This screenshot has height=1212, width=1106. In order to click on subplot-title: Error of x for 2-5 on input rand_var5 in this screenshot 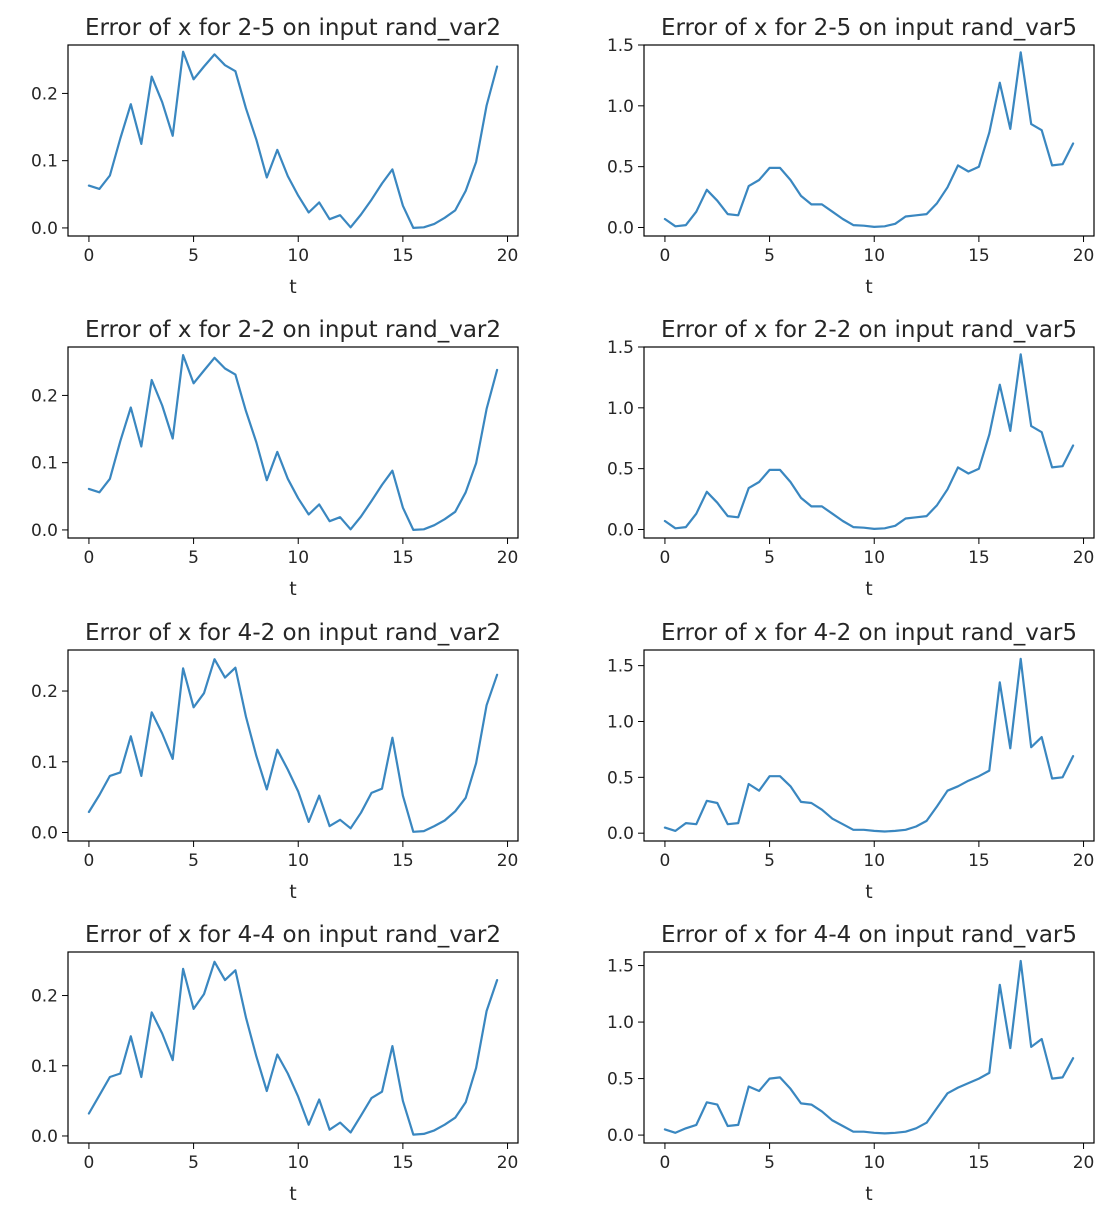, I will do `click(869, 28)`.